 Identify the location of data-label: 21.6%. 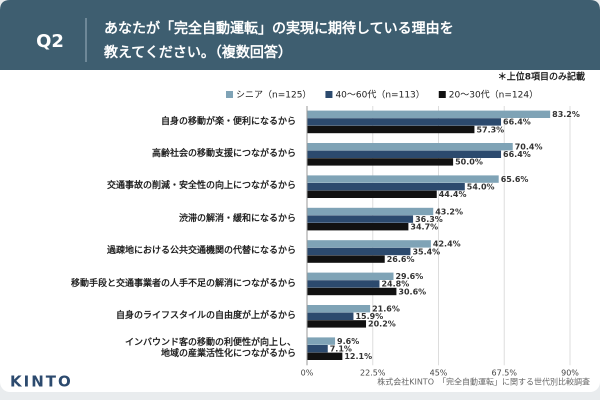
(386, 309).